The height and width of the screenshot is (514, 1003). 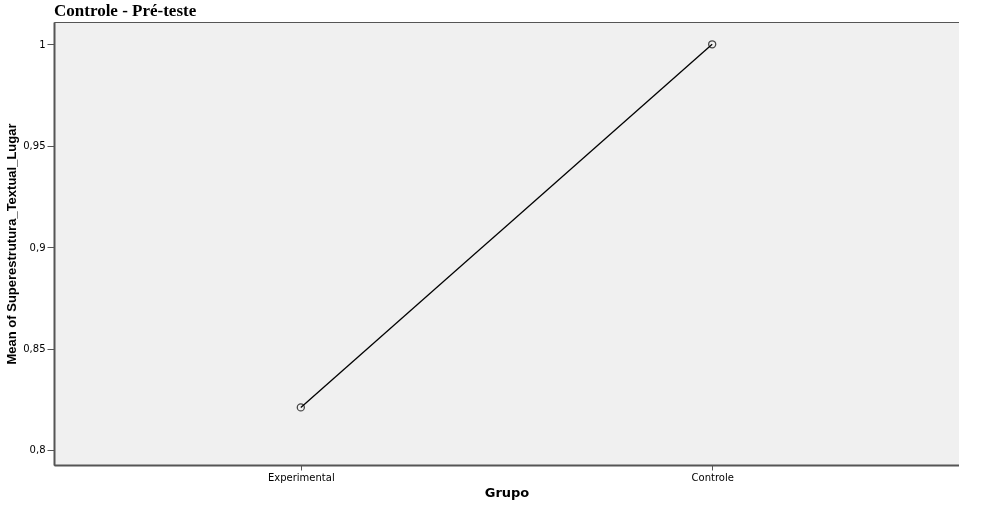 What do you see at coordinates (301, 477) in the screenshot?
I see `x-tick-label: Experimental` at bounding box center [301, 477].